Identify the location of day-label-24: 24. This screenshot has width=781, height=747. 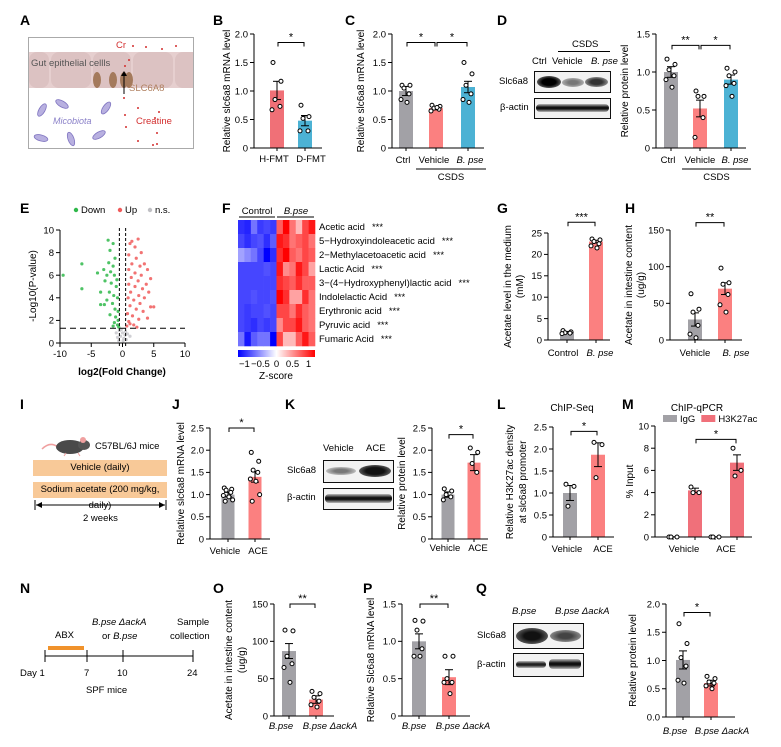
(192, 673).